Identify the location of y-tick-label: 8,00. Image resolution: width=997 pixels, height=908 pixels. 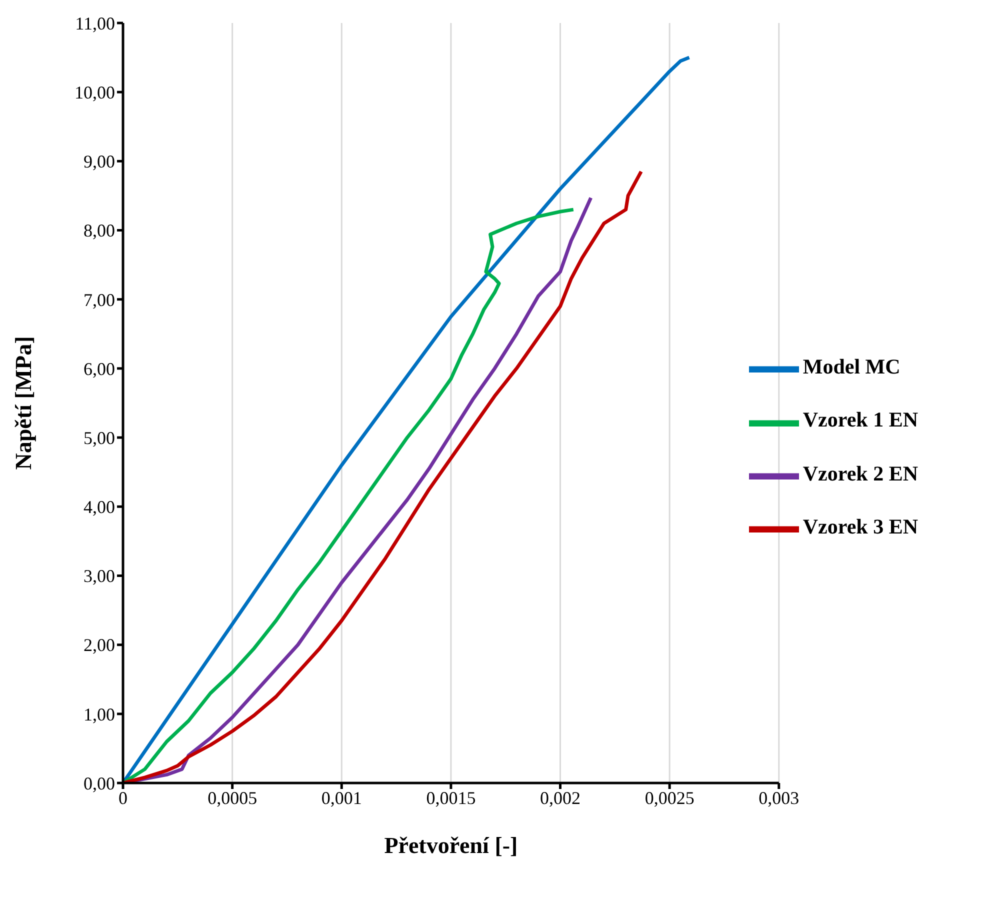
(99, 230).